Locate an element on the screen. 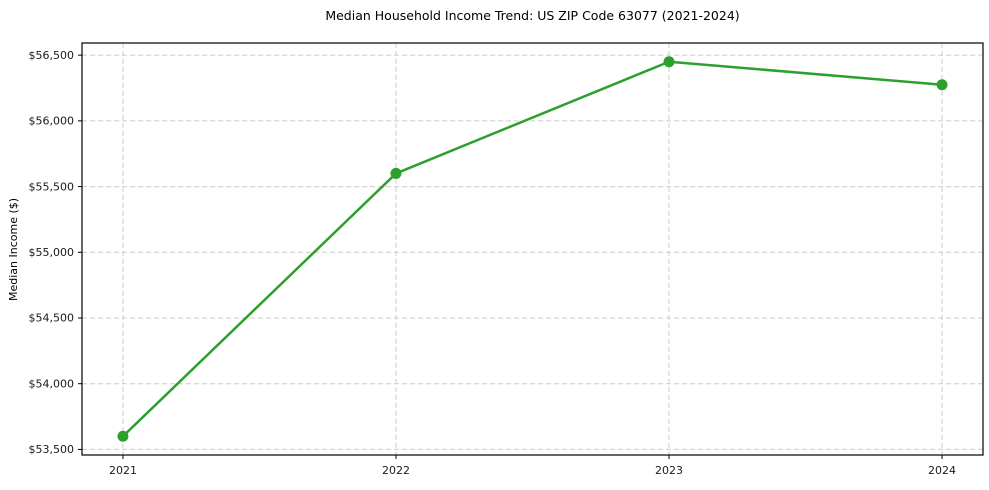 This screenshot has width=989, height=490. y-tick-label: $55,000 is located at coordinates (52, 252).